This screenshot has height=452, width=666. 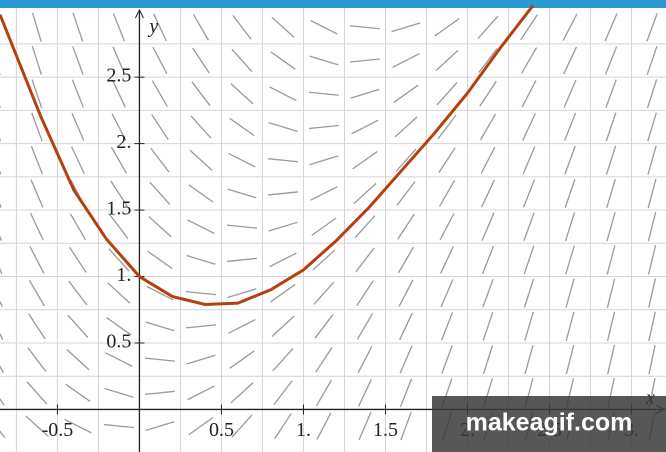 What do you see at coordinates (221, 430) in the screenshot?
I see `x-tick-label: 0.5` at bounding box center [221, 430].